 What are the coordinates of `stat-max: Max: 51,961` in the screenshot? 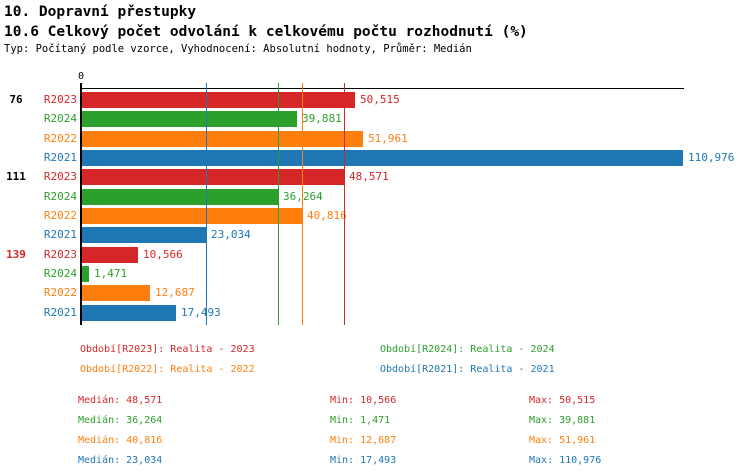 It's located at (562, 440).